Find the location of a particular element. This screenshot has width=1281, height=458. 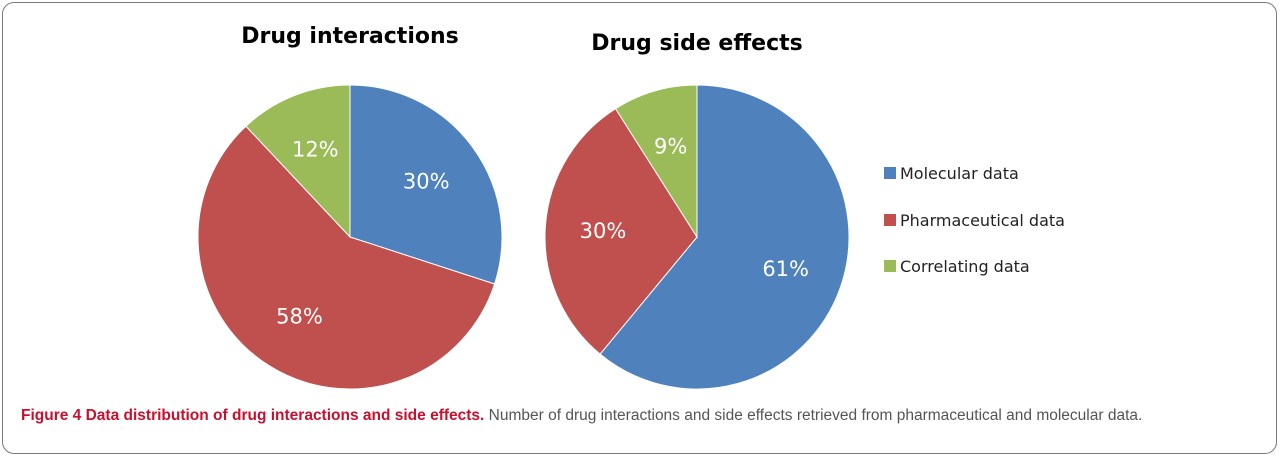

pie-title-drug-side-effects: Drug side effects is located at coordinates (696, 43).